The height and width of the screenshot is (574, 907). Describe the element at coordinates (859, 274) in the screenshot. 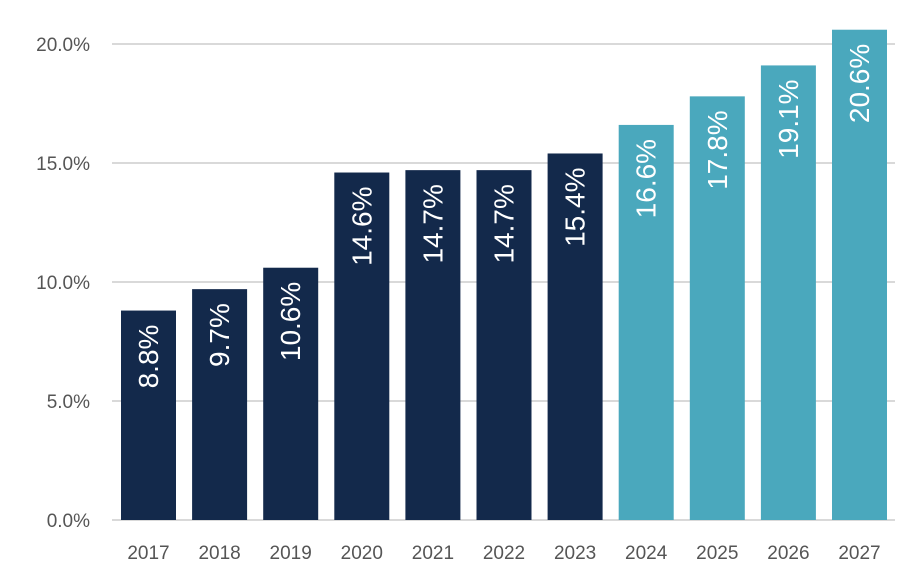

I see `bar-2027` at that location.